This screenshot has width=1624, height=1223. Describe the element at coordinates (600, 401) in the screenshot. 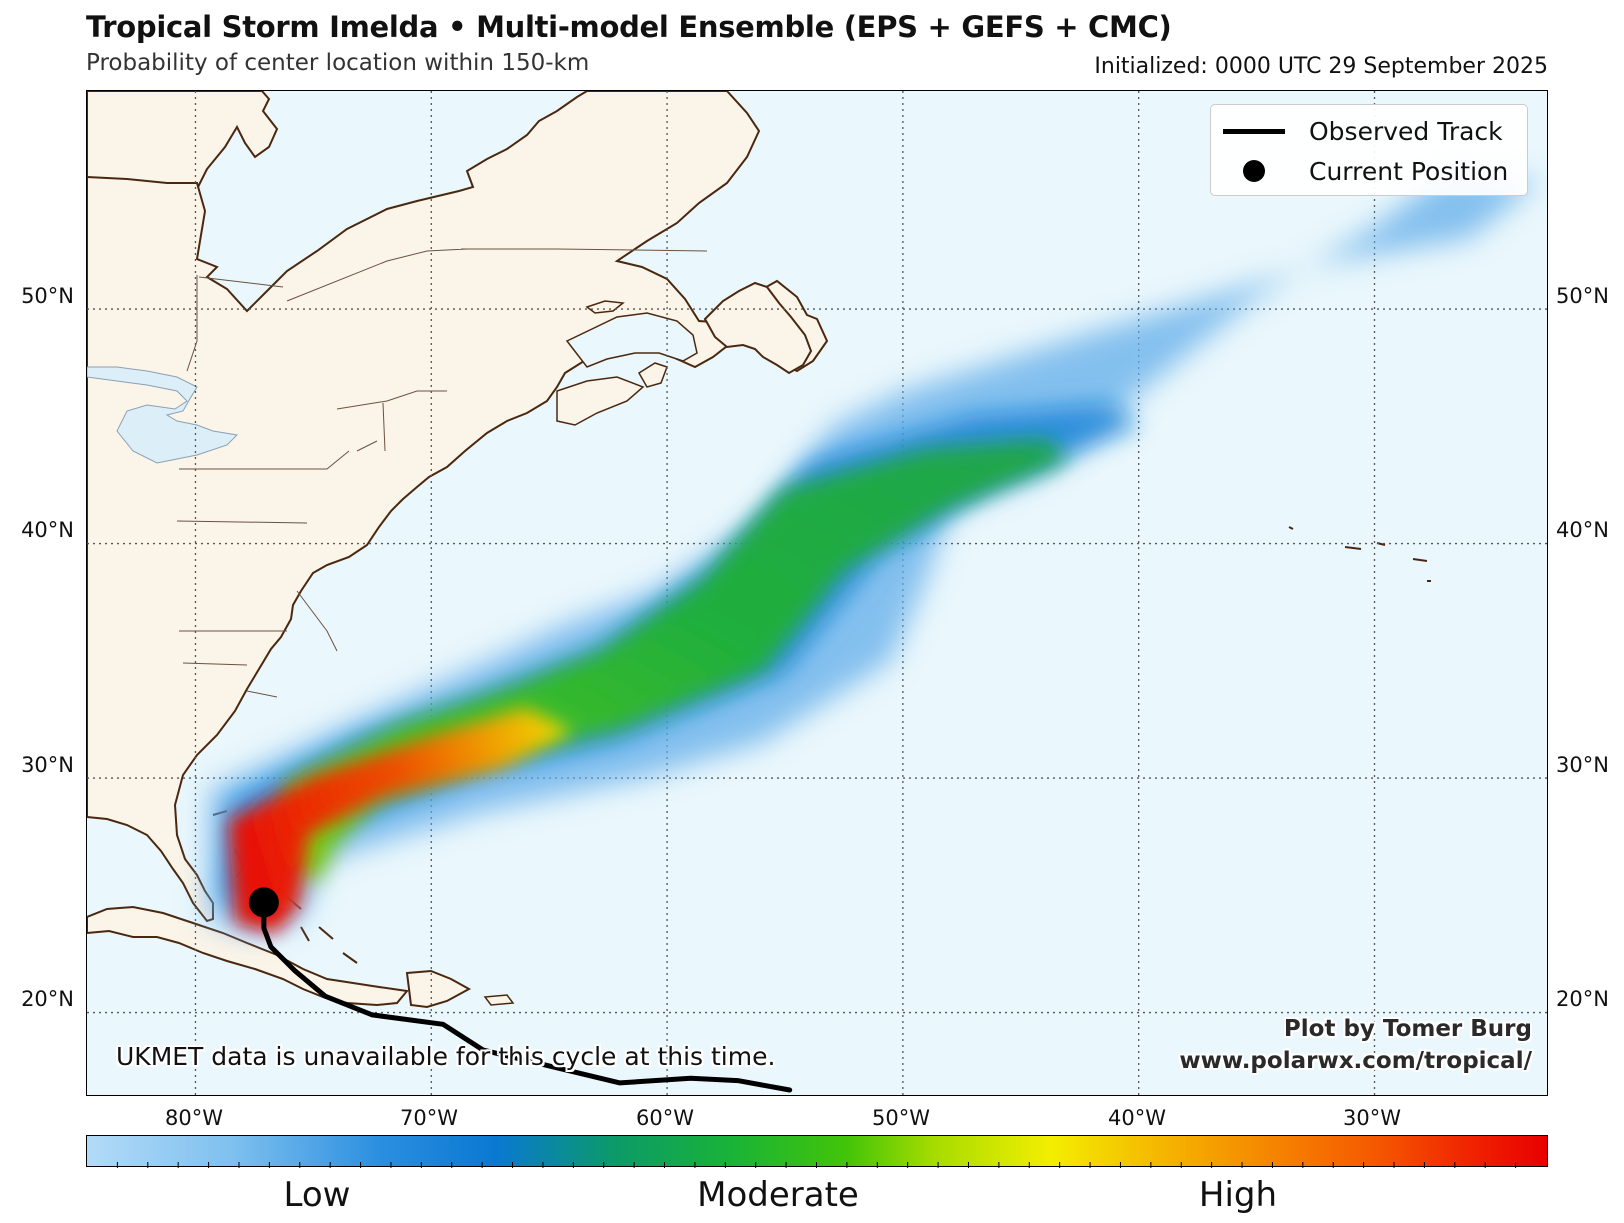

I see `nova-scotia` at that location.